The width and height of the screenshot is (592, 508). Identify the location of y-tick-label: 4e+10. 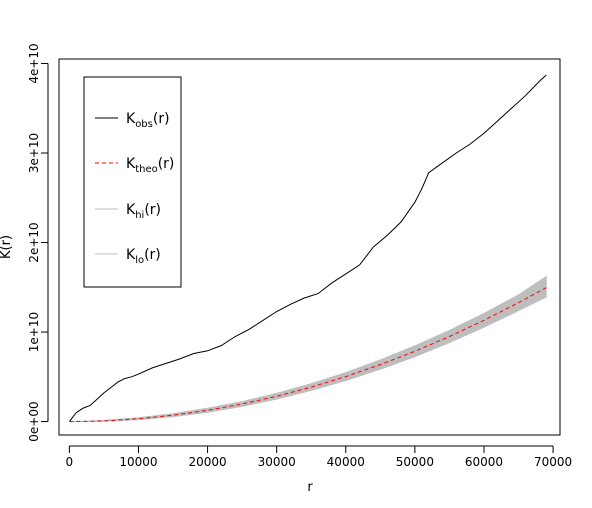
(34, 63).